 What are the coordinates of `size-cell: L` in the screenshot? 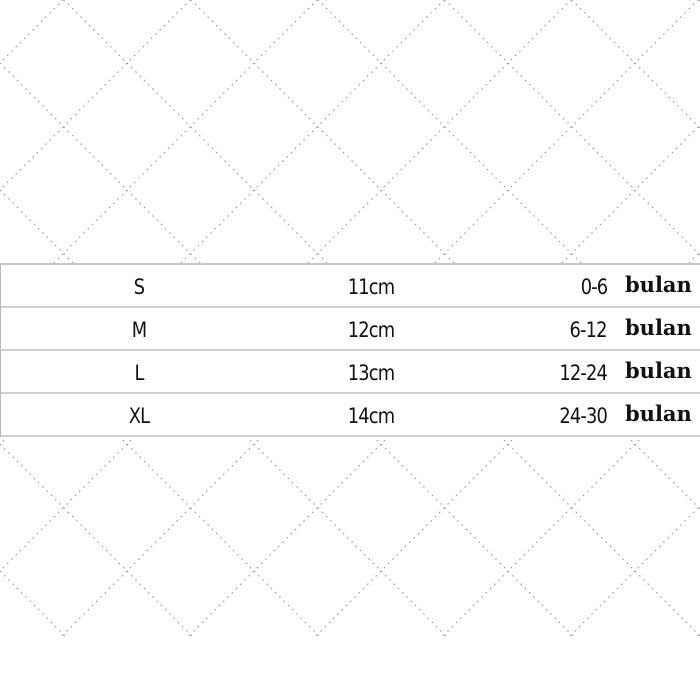 It's located at (139, 373).